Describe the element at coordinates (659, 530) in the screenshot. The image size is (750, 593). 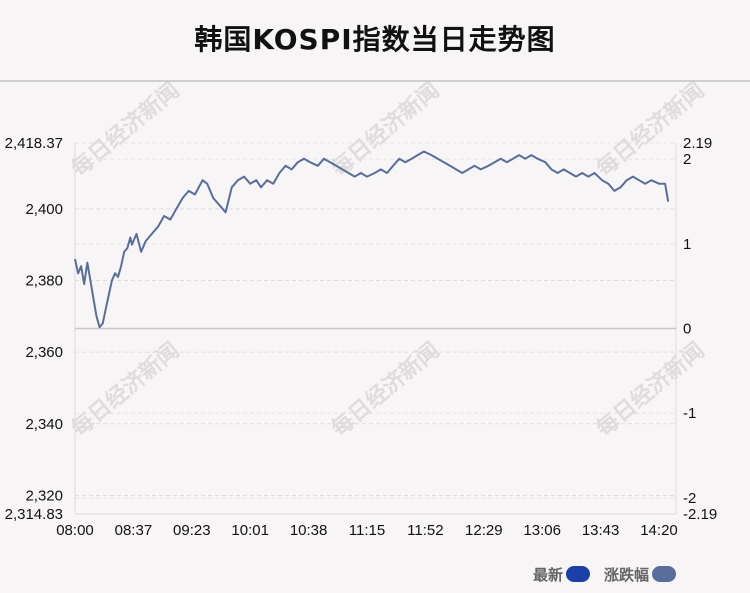
I see `x-tick-label: 14:20` at that location.